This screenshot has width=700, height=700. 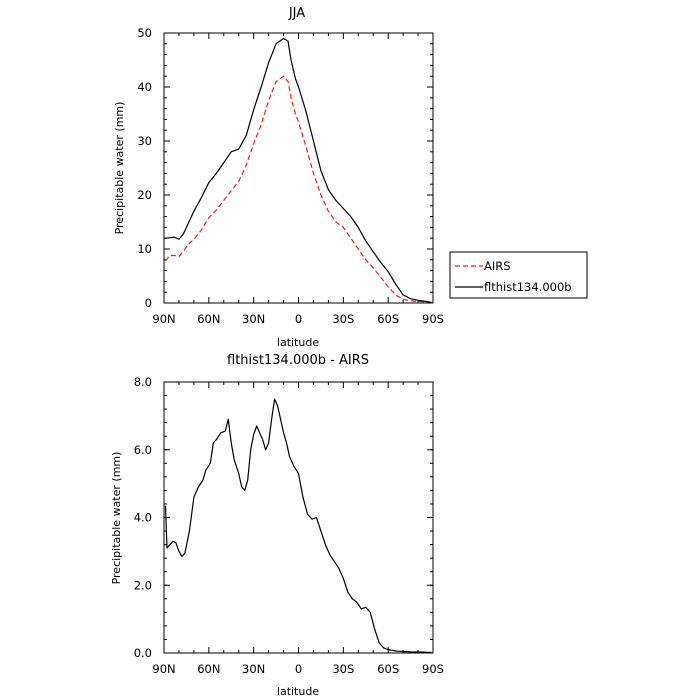 I want to click on legend-label-model: flthist134.000b, so click(x=528, y=287).